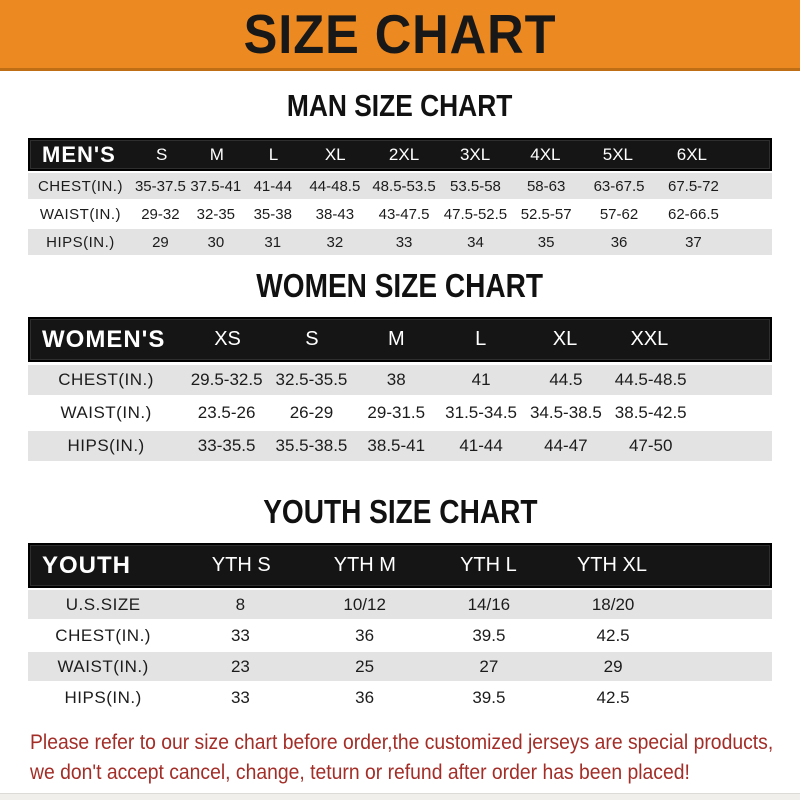  What do you see at coordinates (546, 186) in the screenshot?
I see `table-cell: 58-63` at bounding box center [546, 186].